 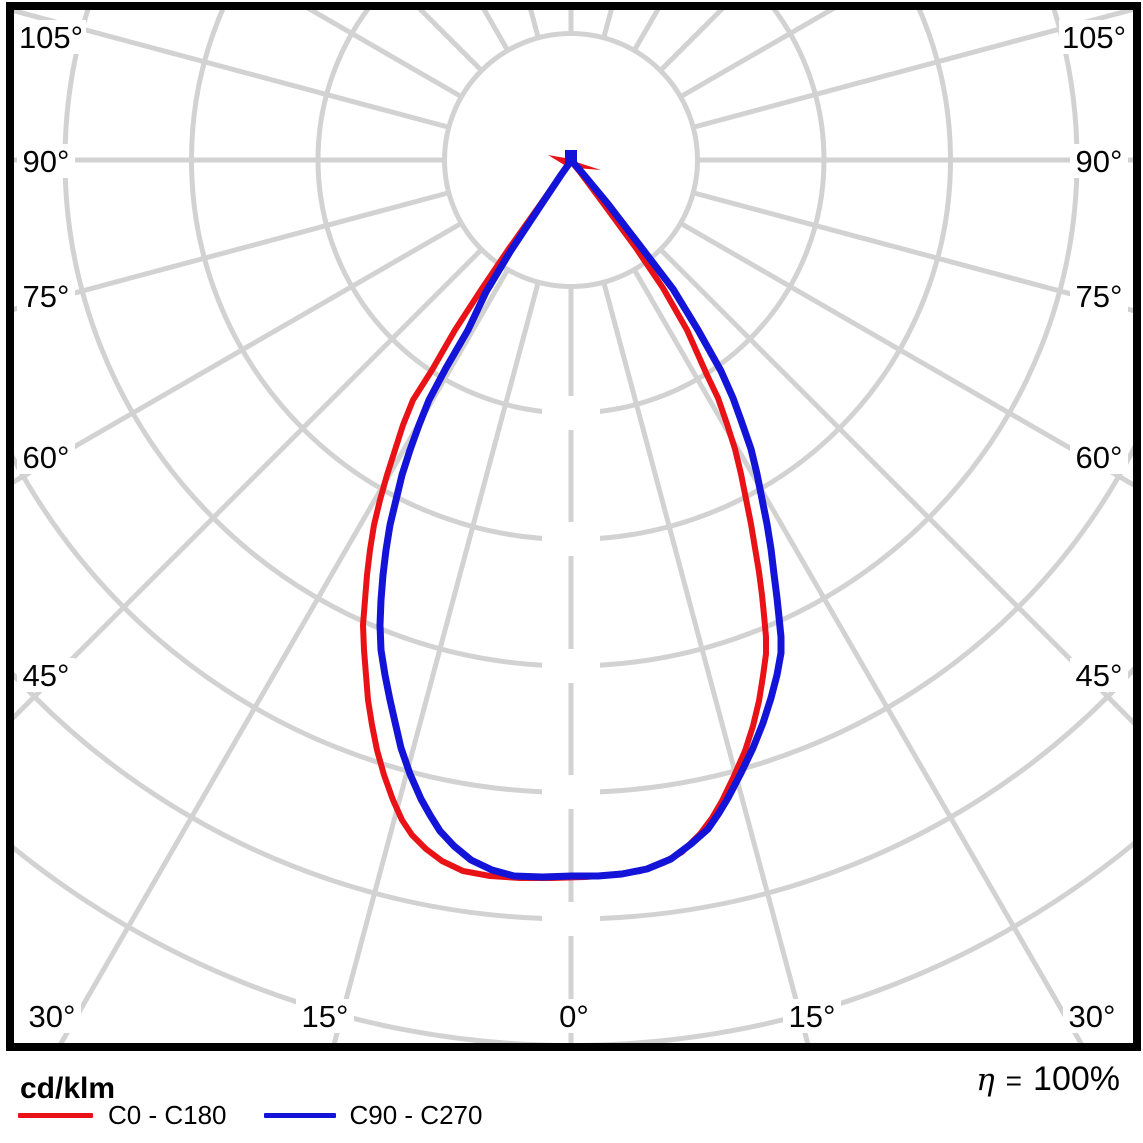 I want to click on legend-swatch-c90-c270, so click(x=299, y=1115).